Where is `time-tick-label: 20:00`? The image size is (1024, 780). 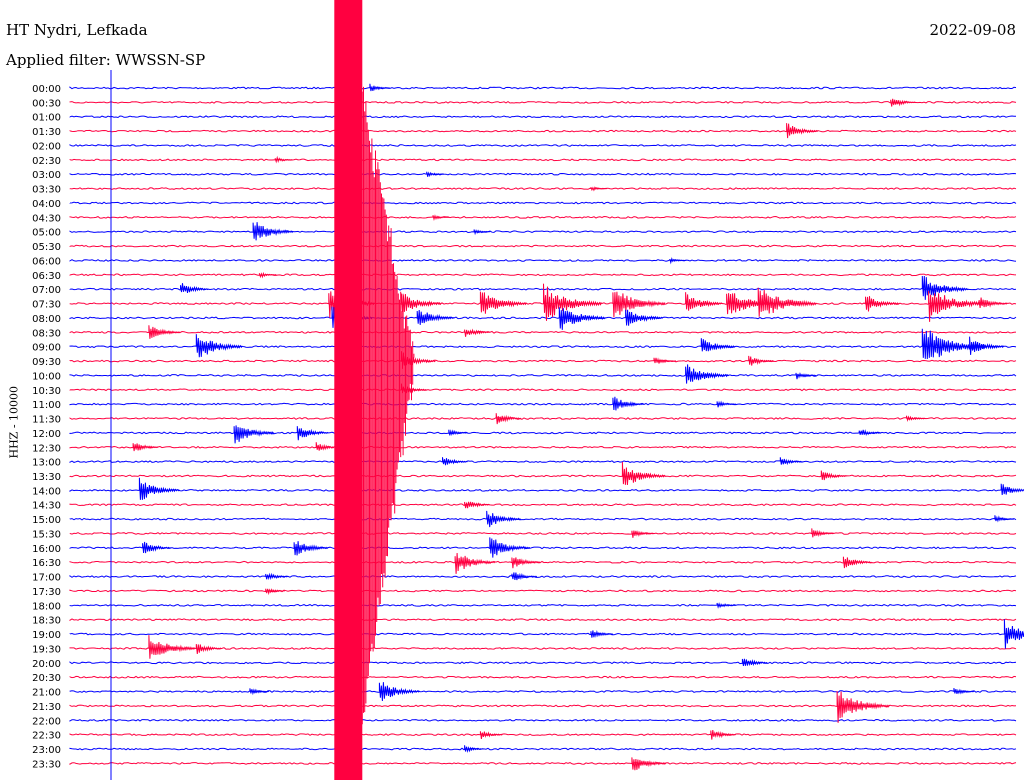 time-tick-label: 20:00 is located at coordinates (46, 664).